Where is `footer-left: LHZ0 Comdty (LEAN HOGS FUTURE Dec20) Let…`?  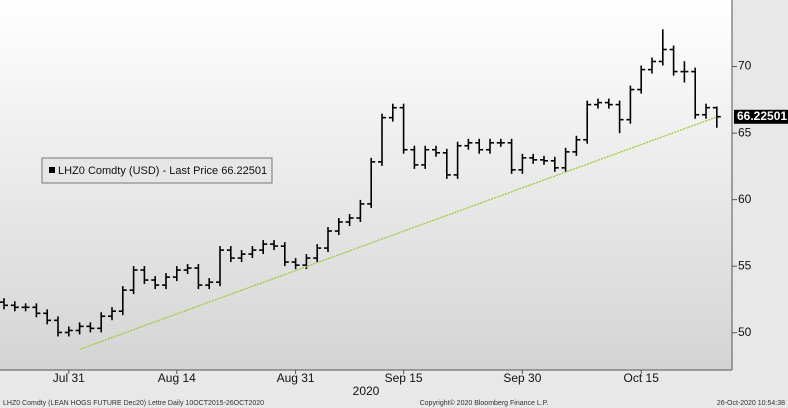 footer-left: LHZ0 Comdty (LEAN HOGS FUTURE Dec20) Let… is located at coordinates (133, 403).